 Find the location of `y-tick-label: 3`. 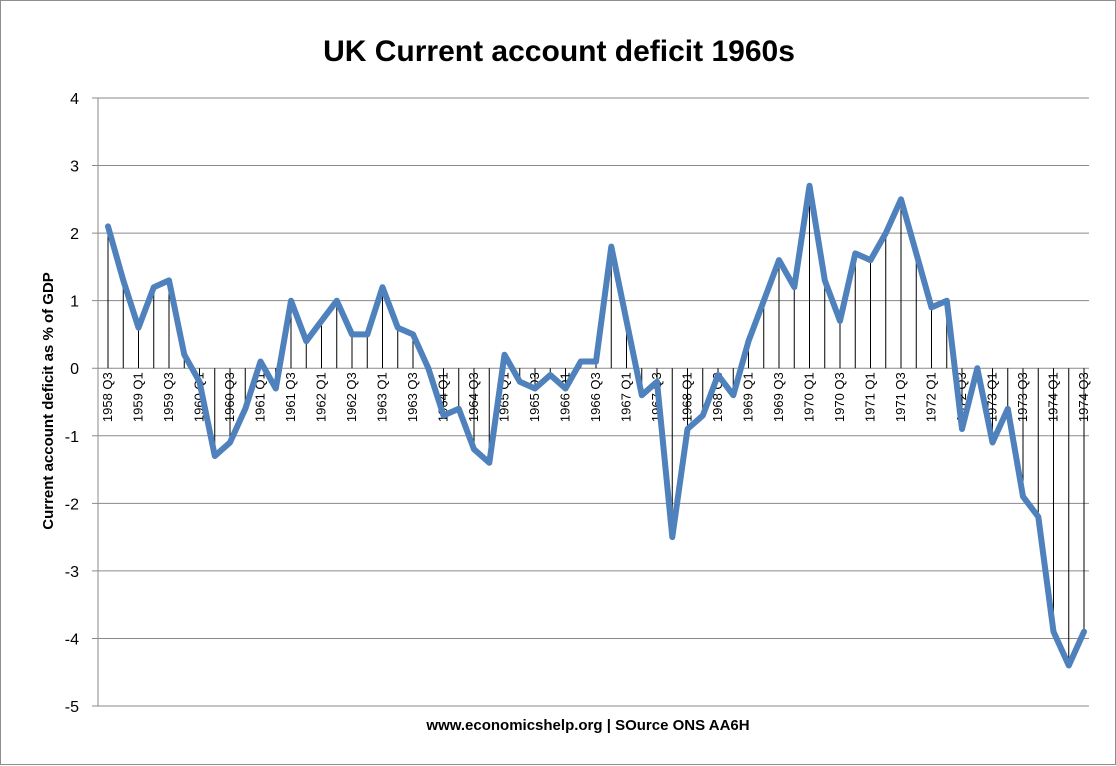

y-tick-label: 3 is located at coordinates (74, 167).